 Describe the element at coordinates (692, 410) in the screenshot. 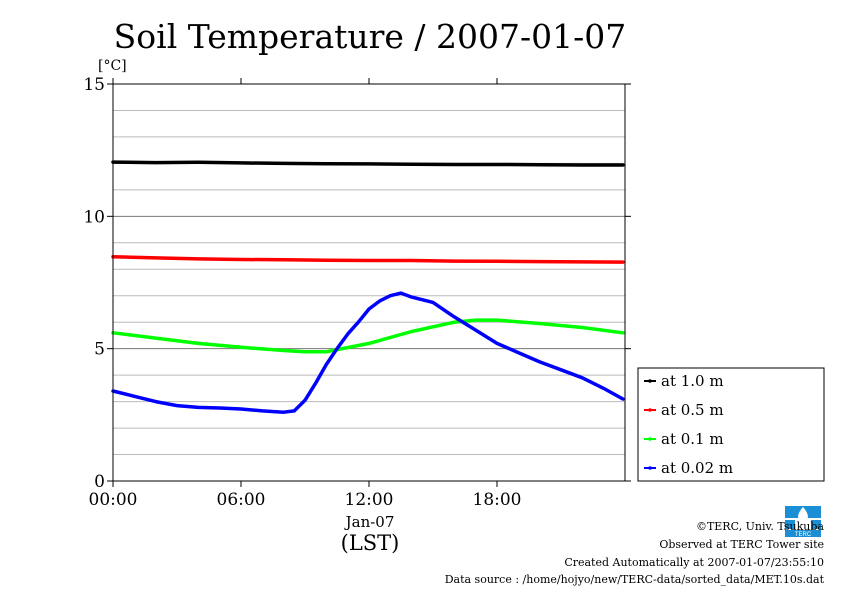

I see `legend-label: at 0.5 m` at that location.